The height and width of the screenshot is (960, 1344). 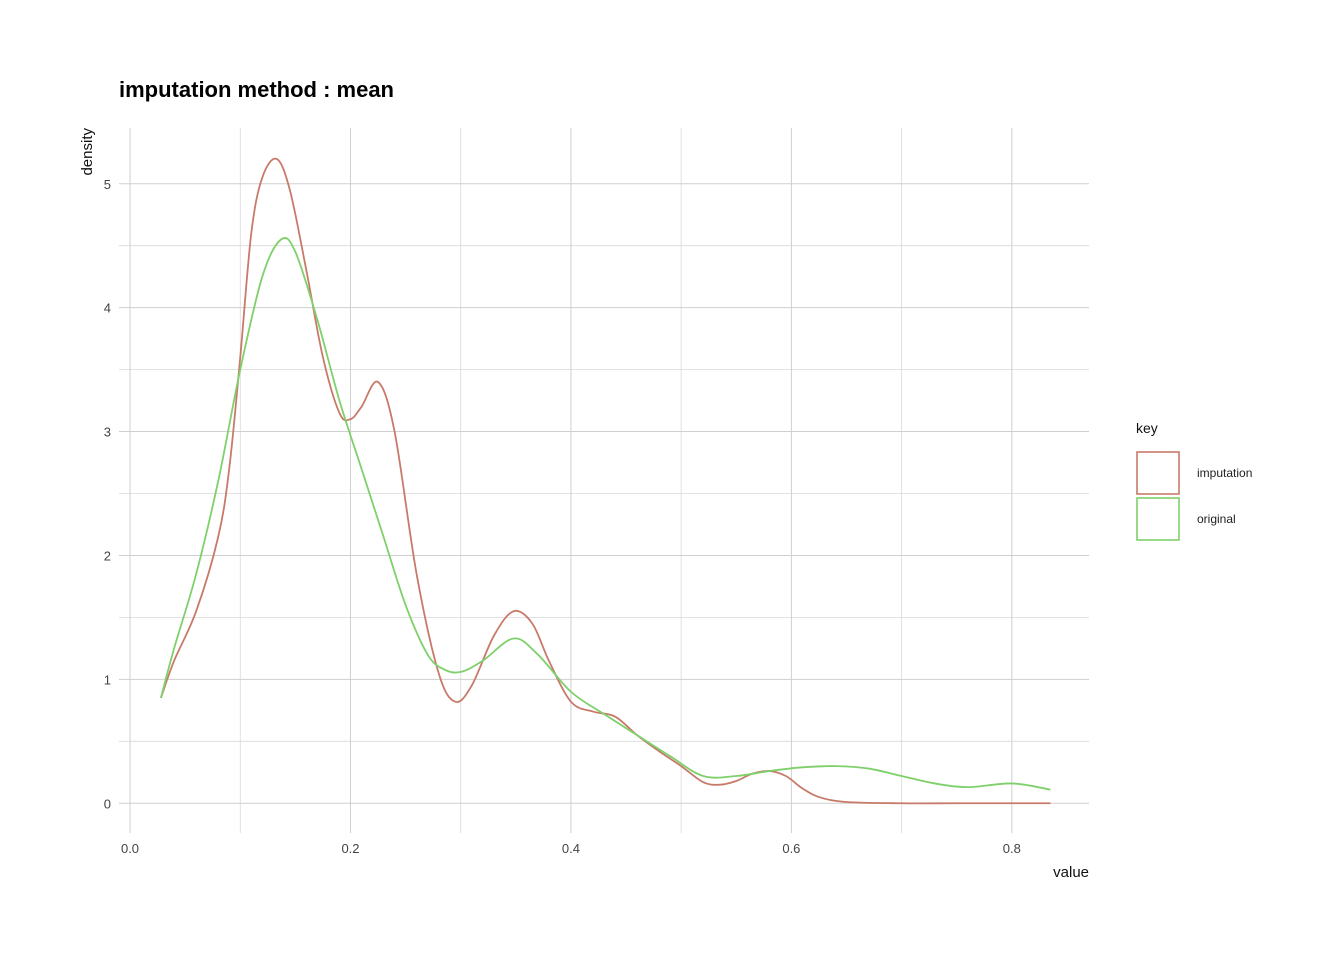 What do you see at coordinates (107, 494) in the screenshot?
I see `y-axis-ticks: 0 1 2 3 4 5` at bounding box center [107, 494].